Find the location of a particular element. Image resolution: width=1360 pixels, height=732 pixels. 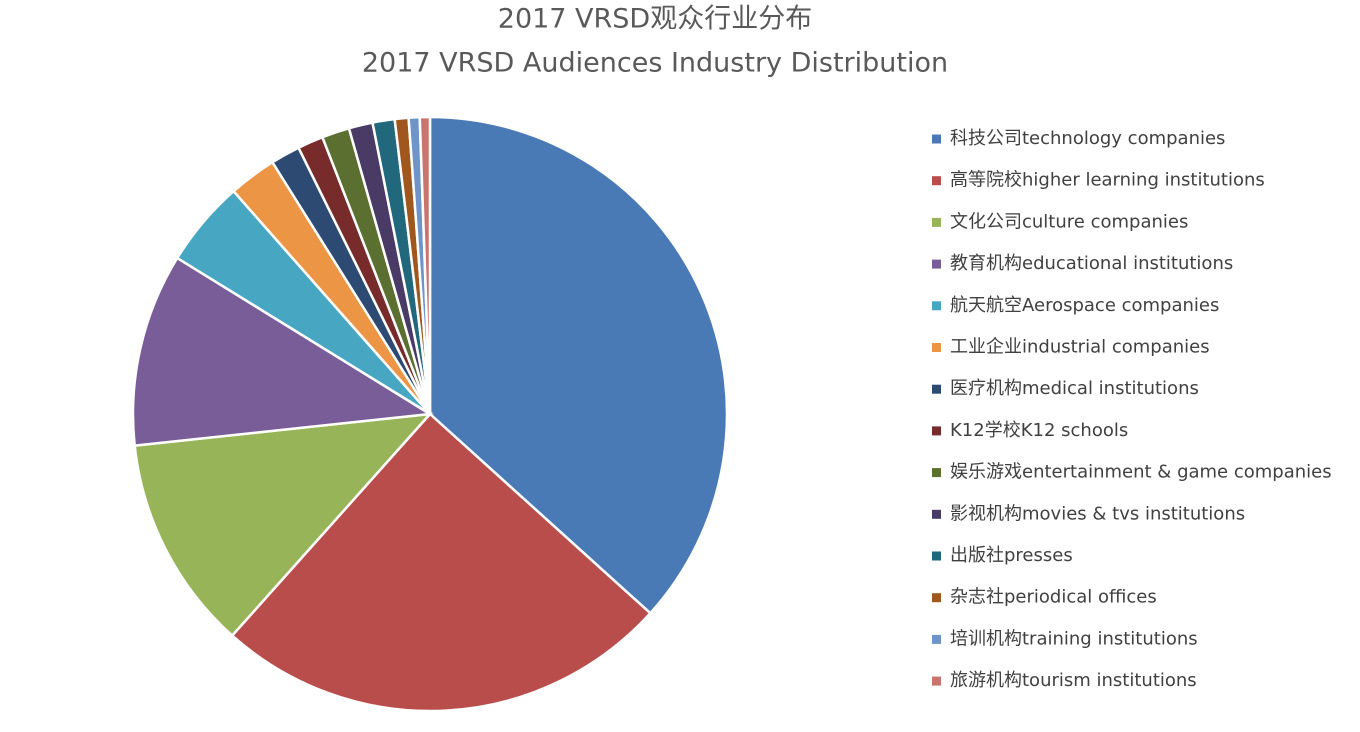

legend-label: 航天航空Aerospace companies is located at coordinates (1084, 305).